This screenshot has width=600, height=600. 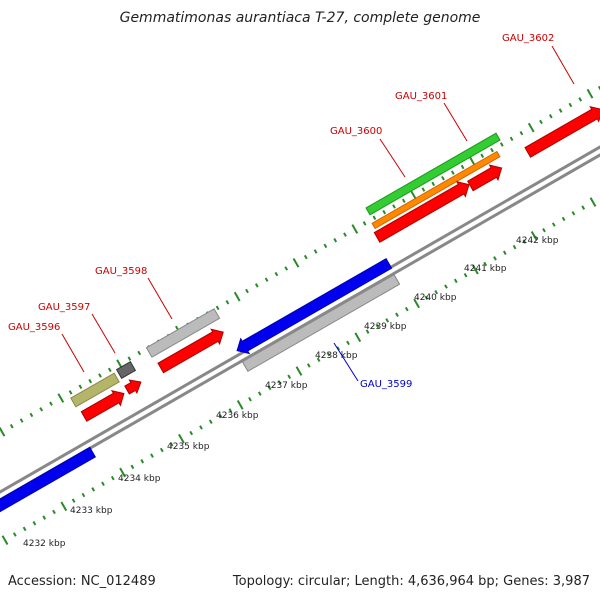 I want to click on scale-label: 4242 kbp, so click(x=537, y=241).